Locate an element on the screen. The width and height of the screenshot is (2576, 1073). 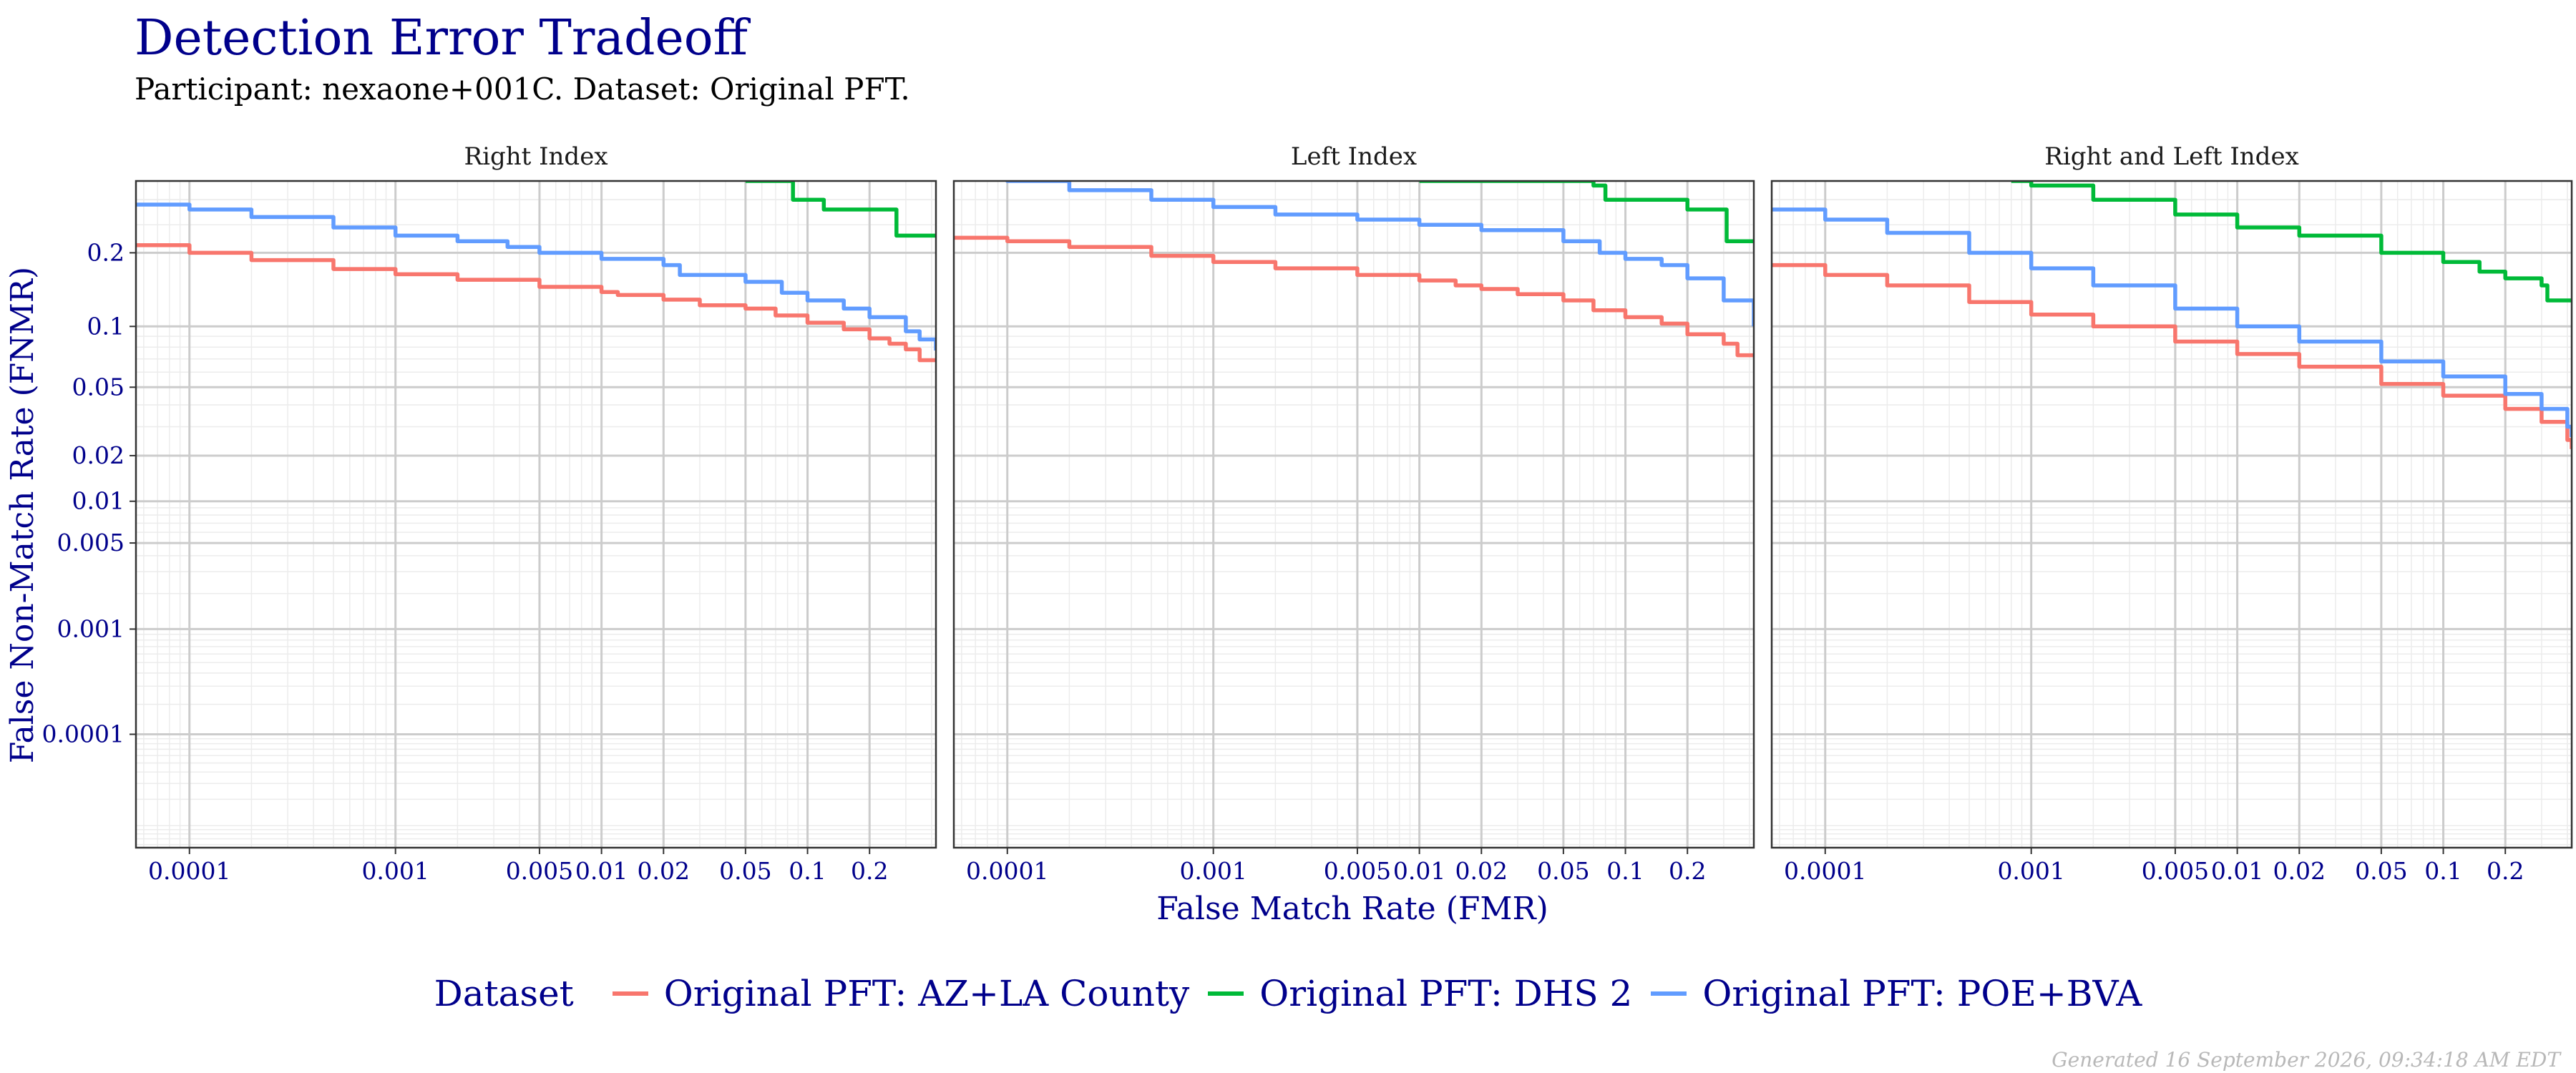
legend-key-poe-bva is located at coordinates (1669, 993).